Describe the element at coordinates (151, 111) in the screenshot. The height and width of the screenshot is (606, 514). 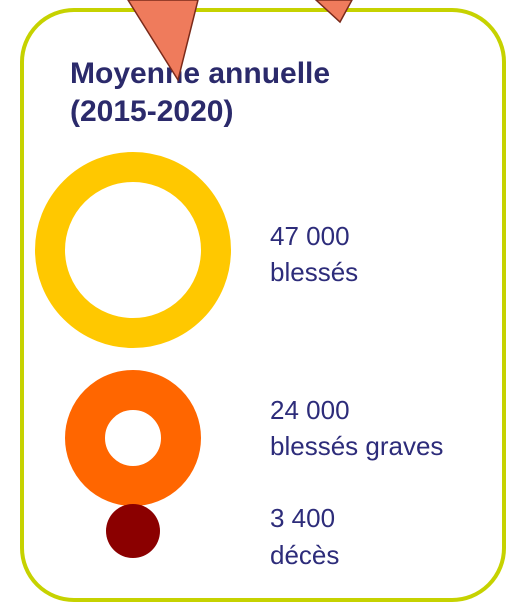
I see `title-line: (2015-2020)` at that location.